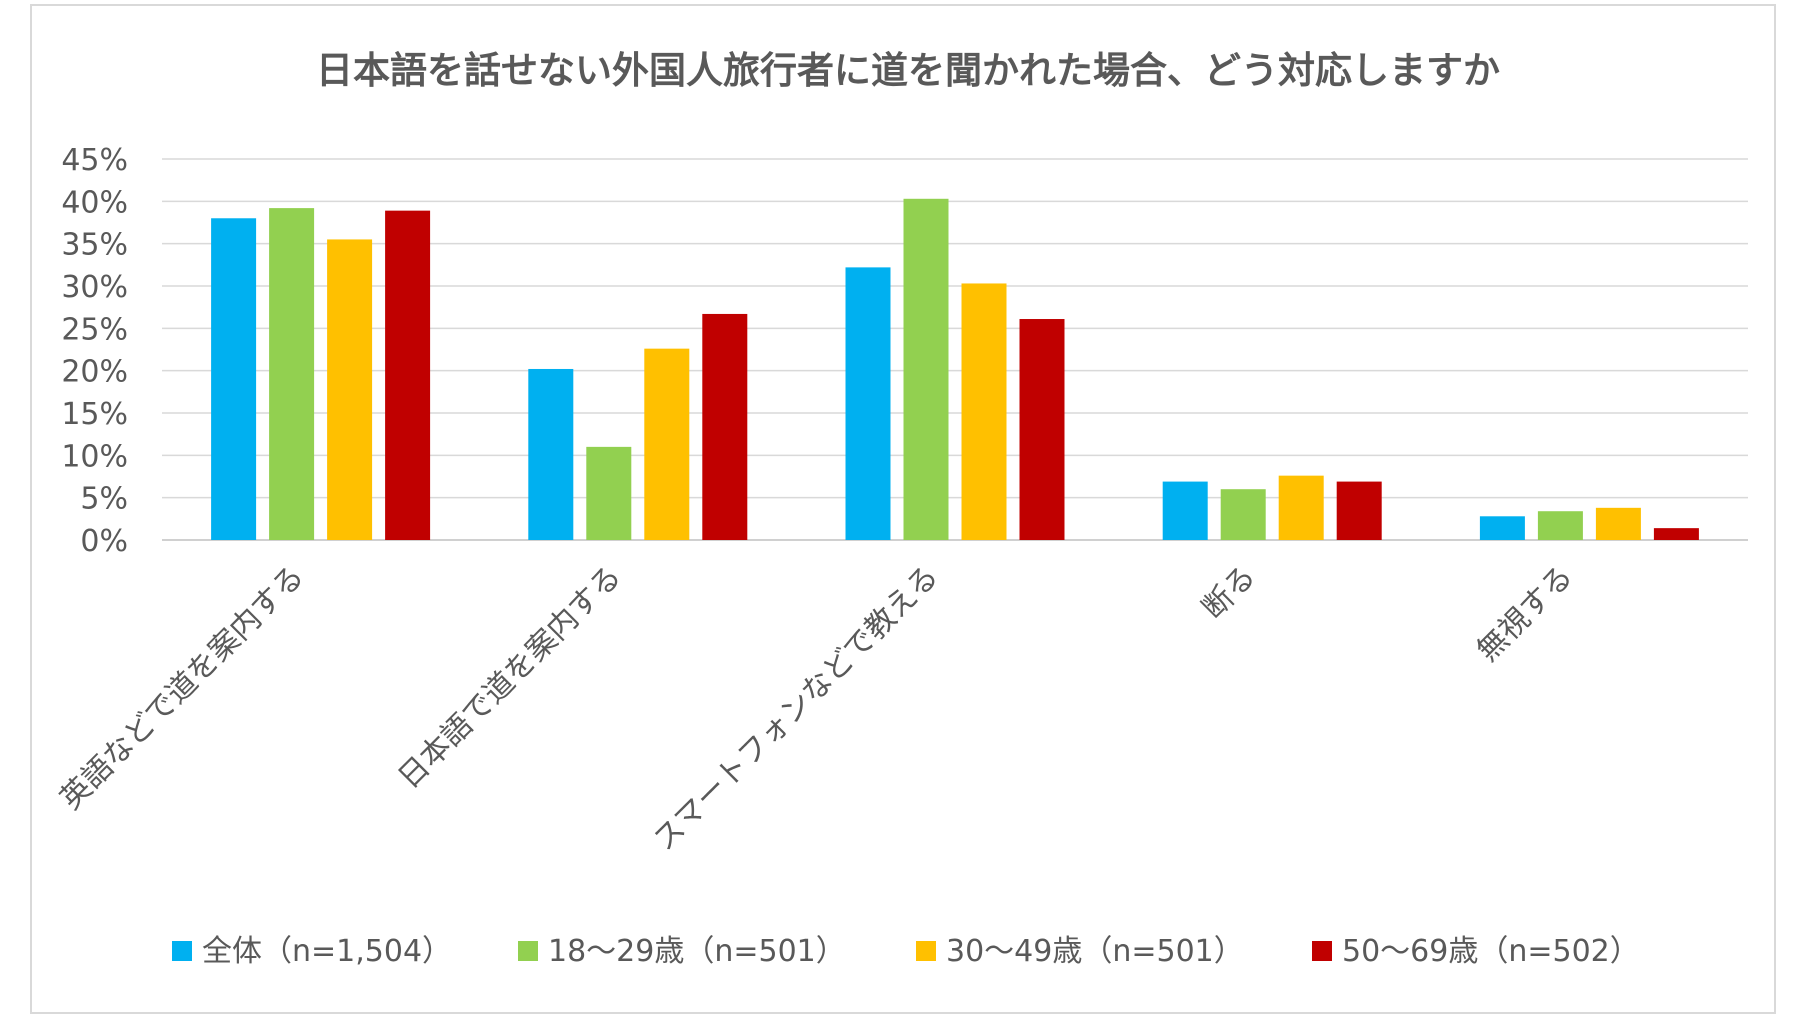 The height and width of the screenshot is (1018, 1807). What do you see at coordinates (510, 677) in the screenshot?
I see `x-category-label: 日本語で道を案内する` at bounding box center [510, 677].